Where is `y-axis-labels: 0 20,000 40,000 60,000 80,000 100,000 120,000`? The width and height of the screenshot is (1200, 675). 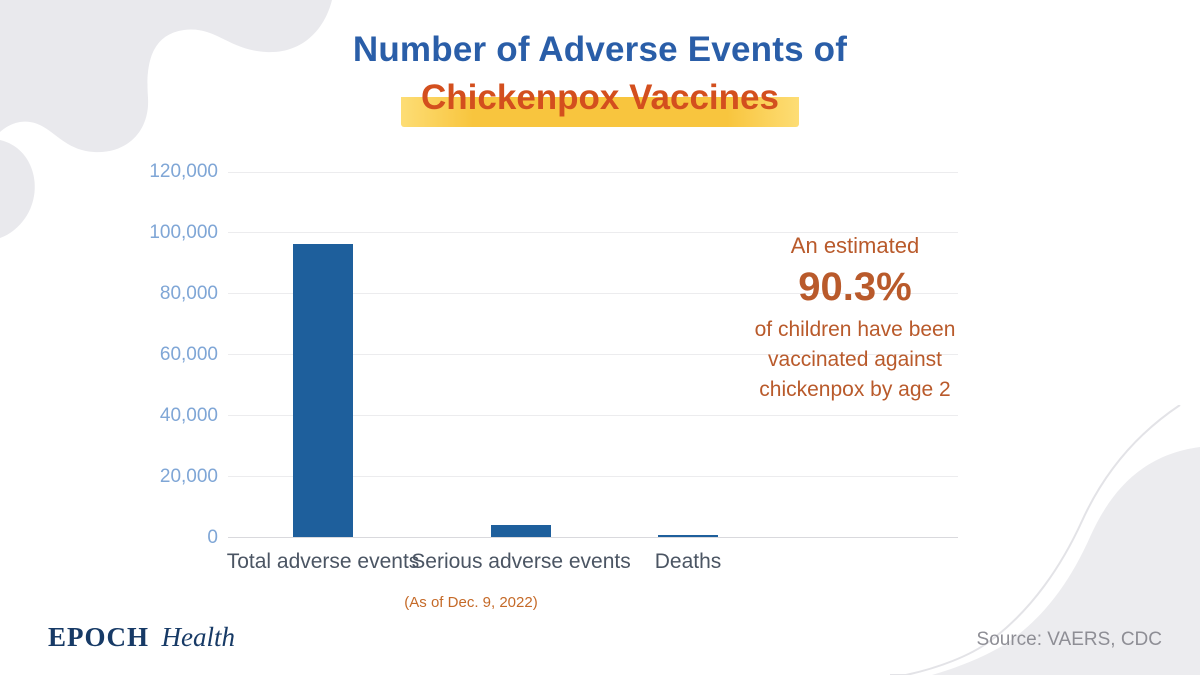
y-axis-labels: 0 20,000 40,000 60,000 80,000 100,000 120,000 is located at coordinates (188, 354).